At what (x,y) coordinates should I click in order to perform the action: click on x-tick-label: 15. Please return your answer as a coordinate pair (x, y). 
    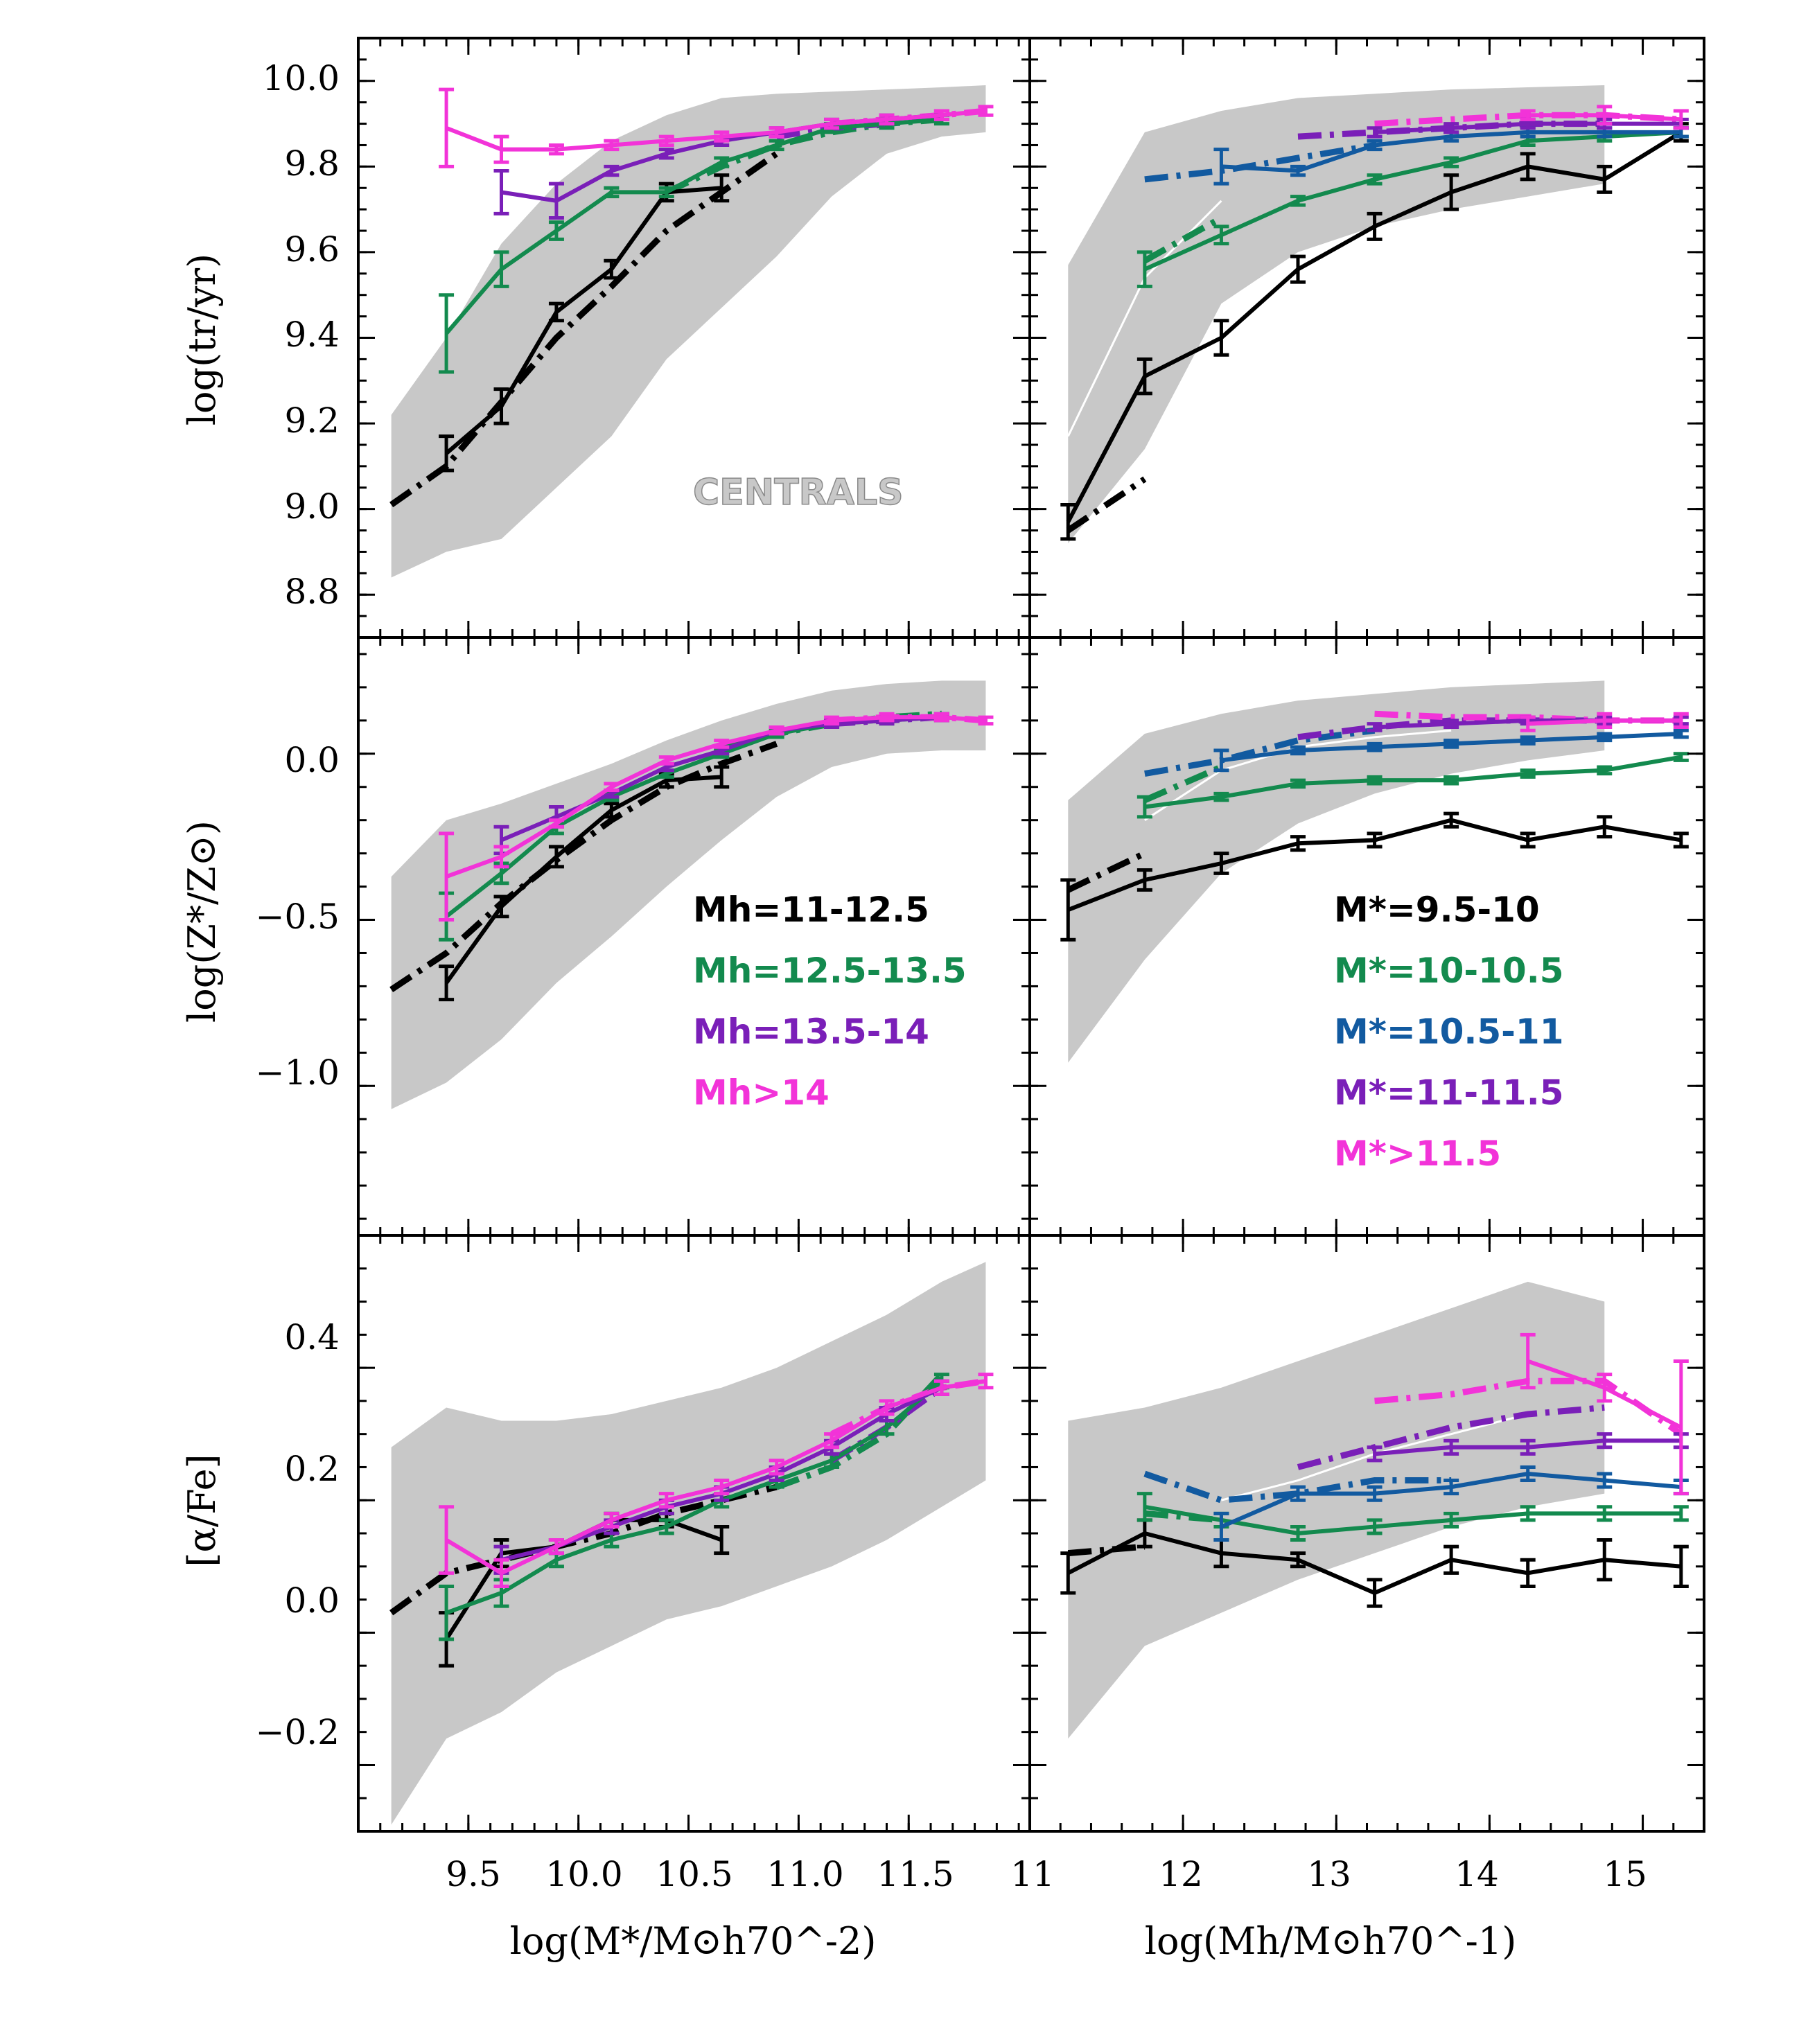
    Looking at the image, I should click on (1625, 1874).